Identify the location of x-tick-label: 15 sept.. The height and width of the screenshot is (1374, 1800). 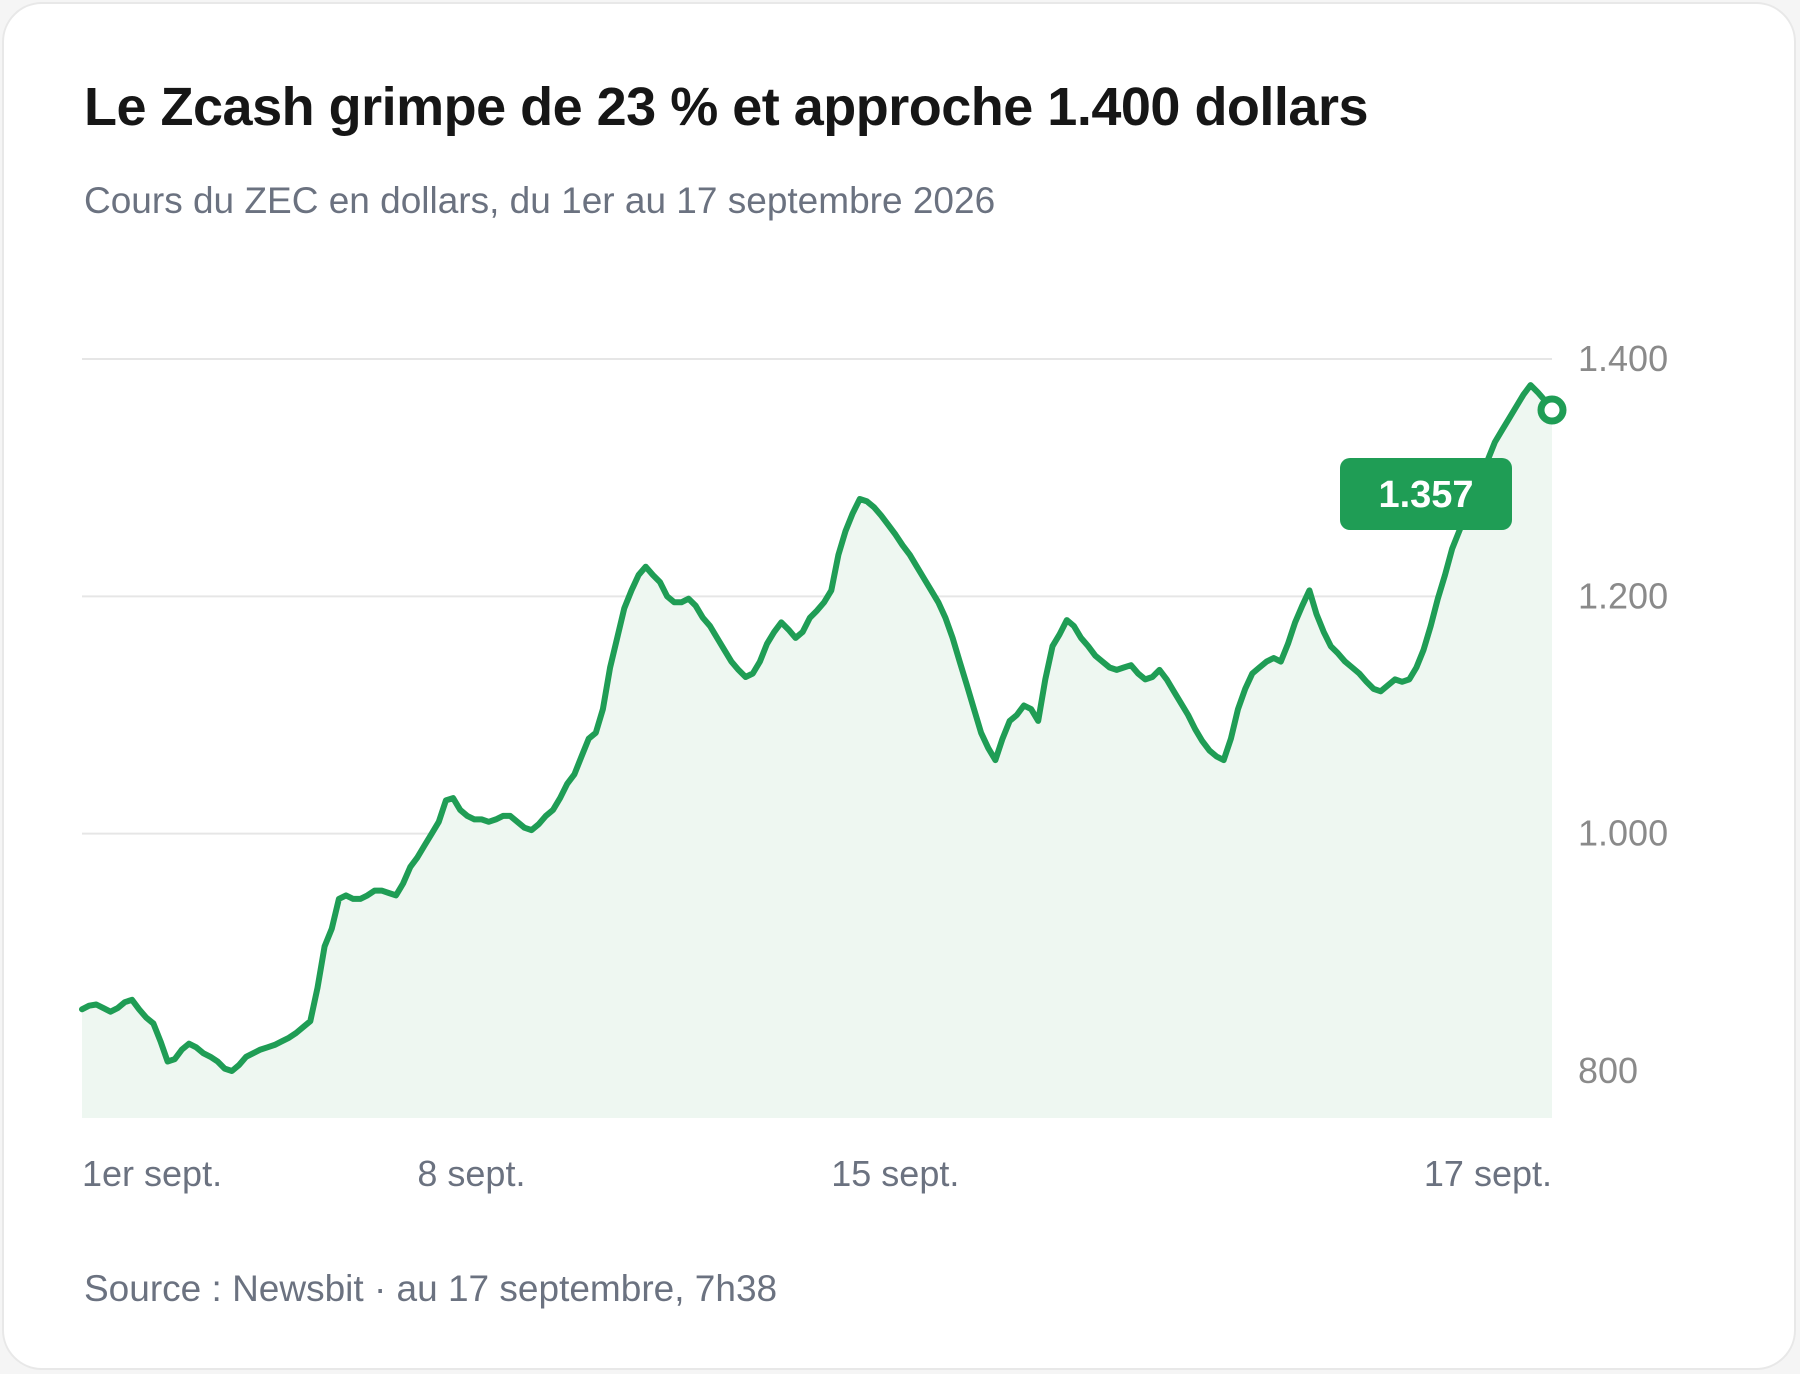
(895, 1173).